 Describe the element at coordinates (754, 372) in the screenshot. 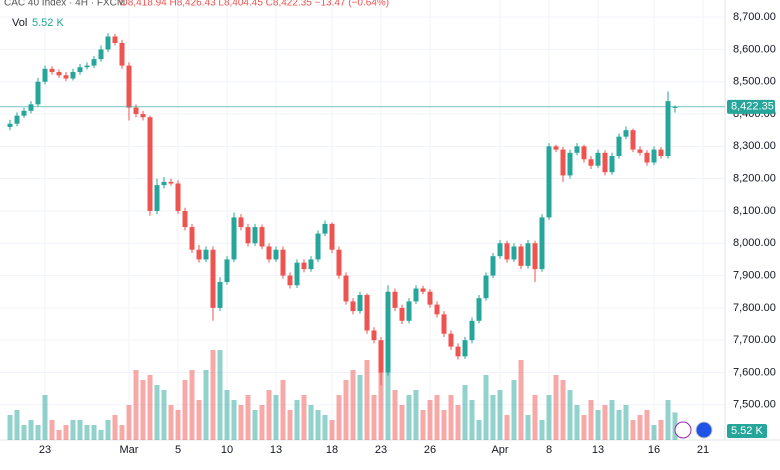

I see `y-tick-label: 7,600.00` at that location.